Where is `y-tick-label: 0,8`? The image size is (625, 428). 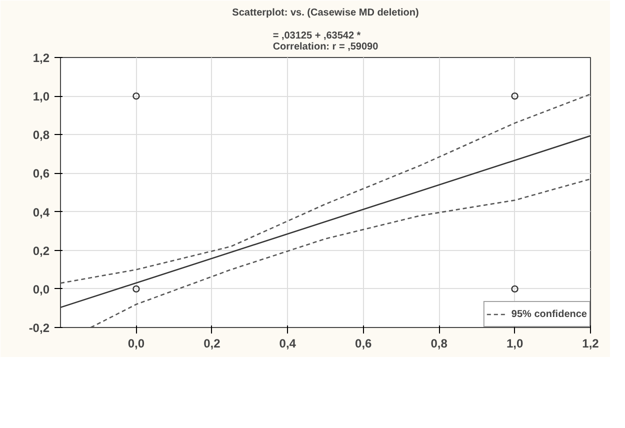
y-tick-label: 0,8 is located at coordinates (41, 135).